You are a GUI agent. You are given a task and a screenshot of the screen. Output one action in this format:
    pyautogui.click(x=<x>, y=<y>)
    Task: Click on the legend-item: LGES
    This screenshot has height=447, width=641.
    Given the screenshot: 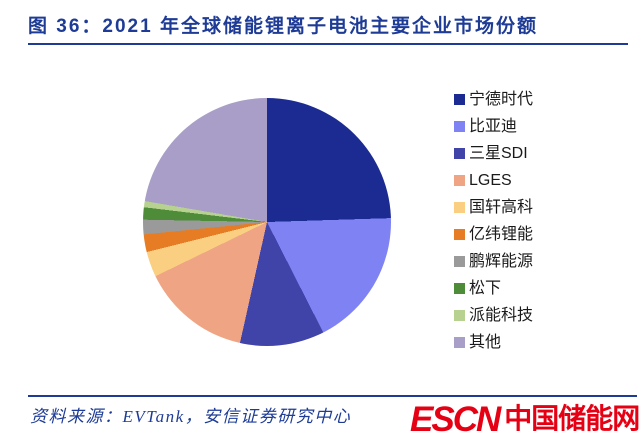 What is the action you would take?
    pyautogui.click(x=493, y=180)
    